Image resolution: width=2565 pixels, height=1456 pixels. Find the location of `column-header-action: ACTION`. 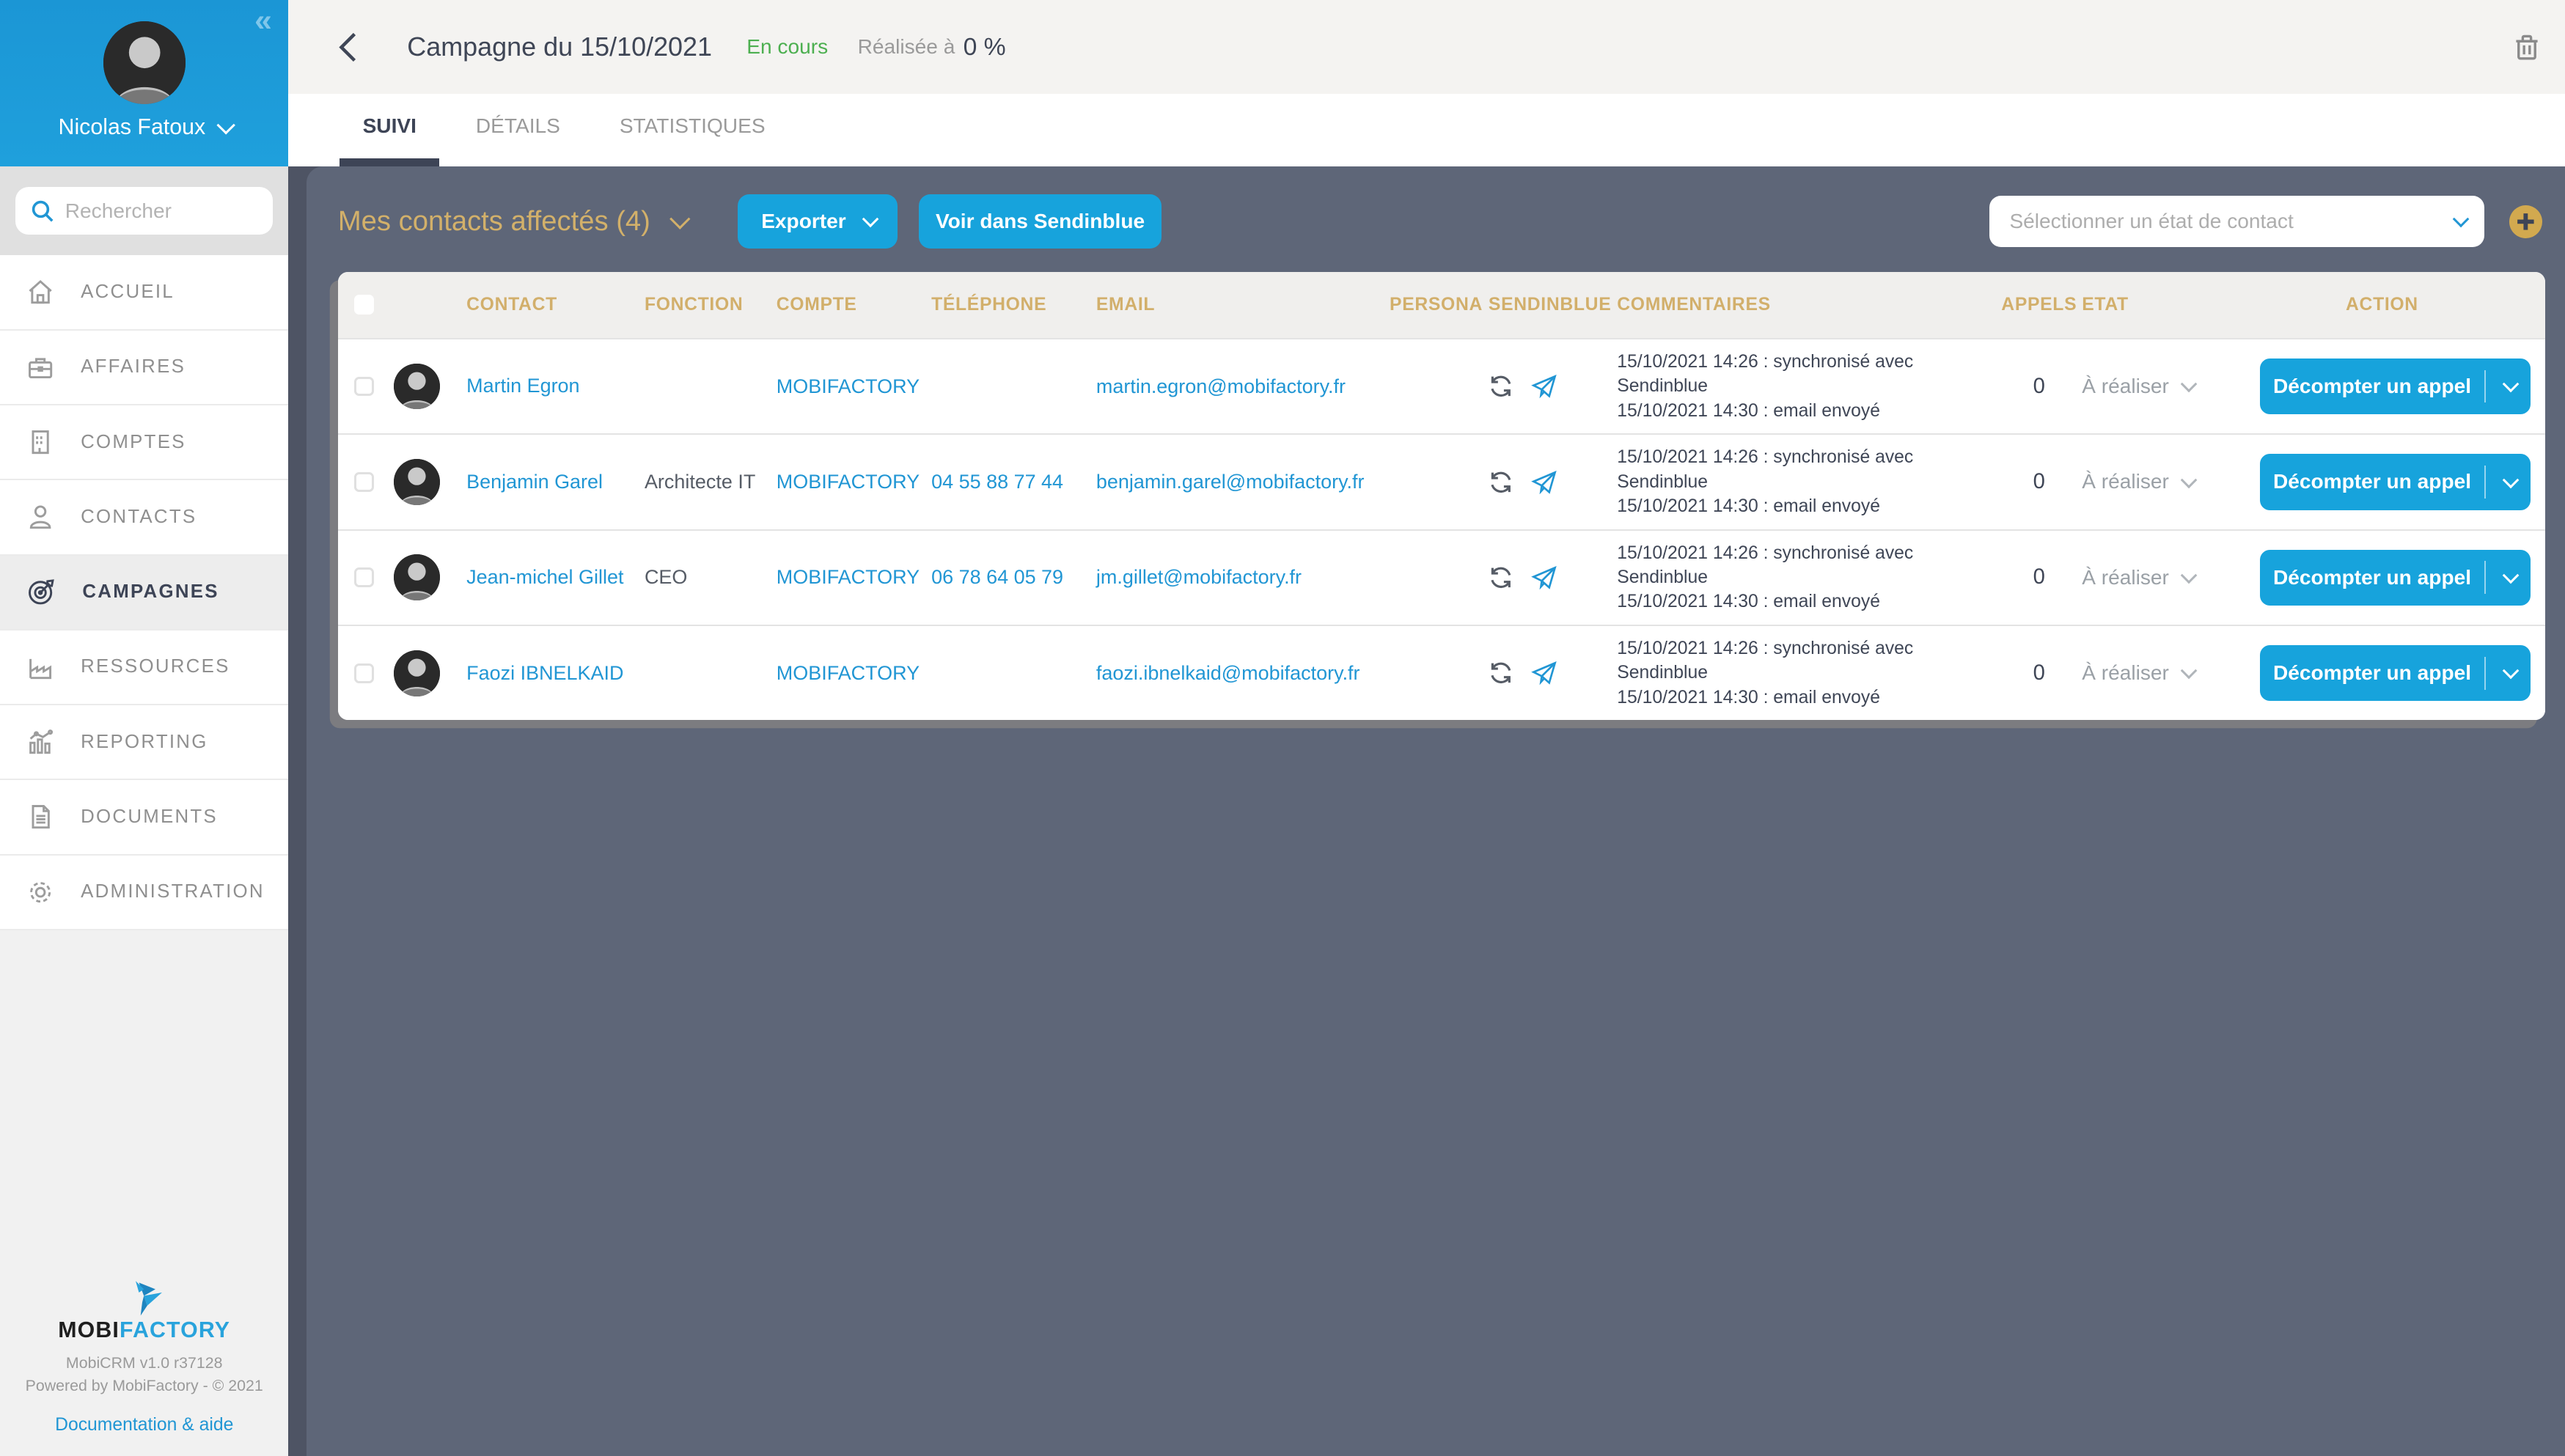

column-header-action: ACTION is located at coordinates (2382, 304).